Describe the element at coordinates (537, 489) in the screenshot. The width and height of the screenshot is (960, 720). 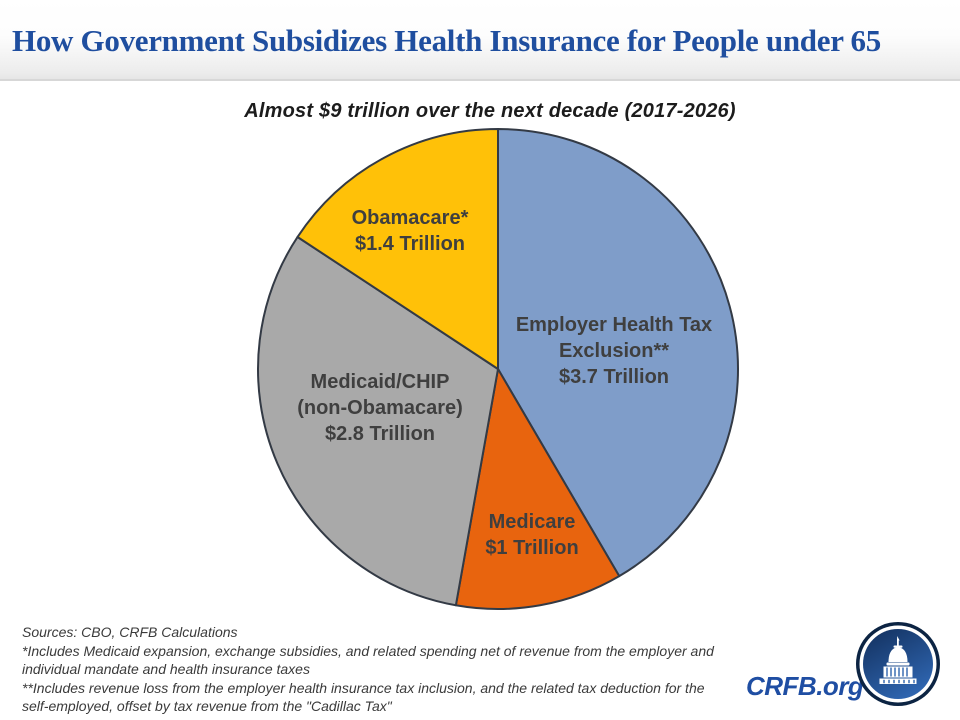
I see `pie-slice-medicare` at that location.